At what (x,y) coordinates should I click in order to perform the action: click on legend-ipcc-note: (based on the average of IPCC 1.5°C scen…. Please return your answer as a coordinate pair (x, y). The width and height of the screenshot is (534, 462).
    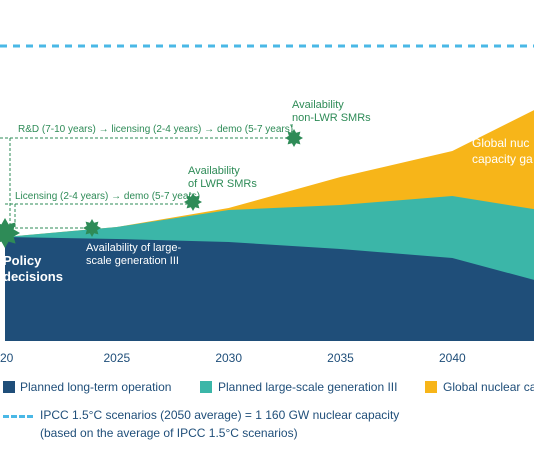
    Looking at the image, I should click on (169, 433).